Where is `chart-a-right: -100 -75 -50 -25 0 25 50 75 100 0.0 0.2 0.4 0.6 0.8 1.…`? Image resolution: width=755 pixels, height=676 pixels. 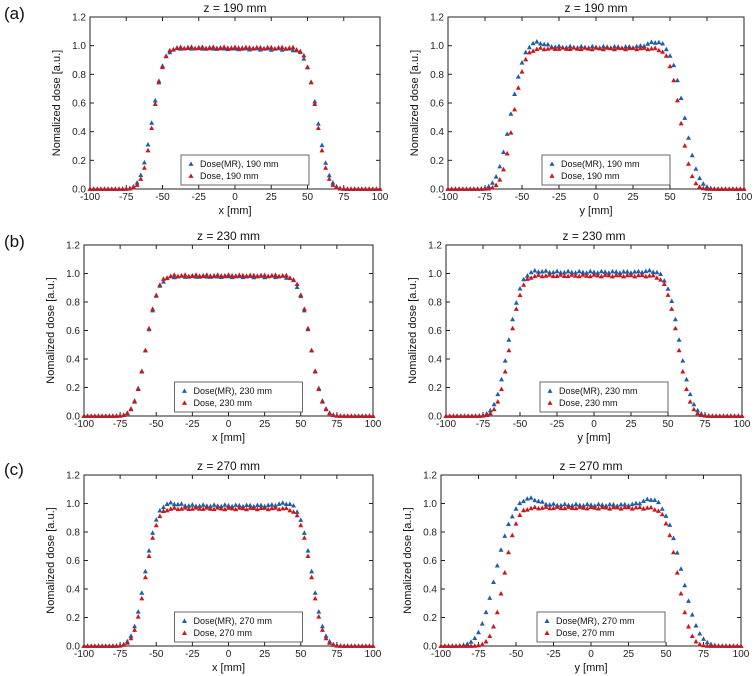
chart-a-right: -100 -75 -50 -25 0 25 50 75 100 0.0 0.2 0.4 0.6 0.8 1.… is located at coordinates (581, 109).